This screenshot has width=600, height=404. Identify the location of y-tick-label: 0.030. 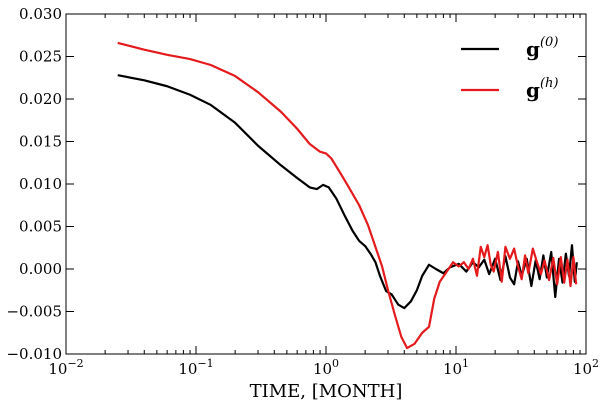
(40, 14).